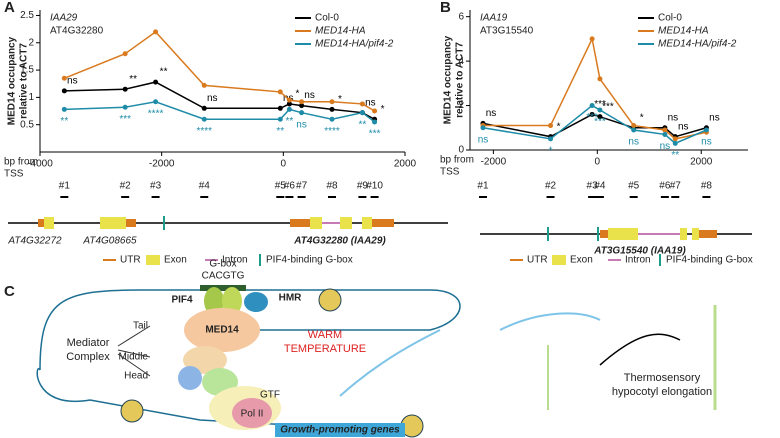 The width and height of the screenshot is (780, 438). I want to click on gtf-label: GTF, so click(270, 395).